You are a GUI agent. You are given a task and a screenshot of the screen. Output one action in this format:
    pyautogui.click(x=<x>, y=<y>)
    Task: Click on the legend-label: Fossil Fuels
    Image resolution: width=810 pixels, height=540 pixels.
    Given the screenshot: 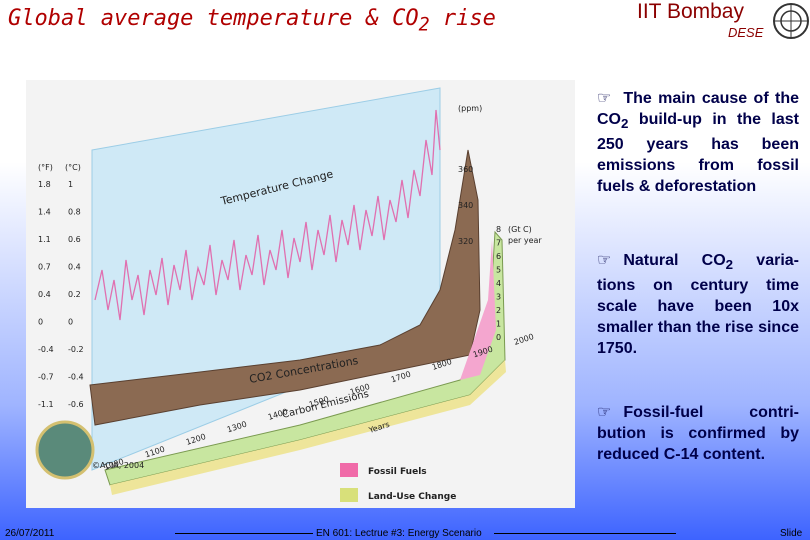 What is the action you would take?
    pyautogui.click(x=397, y=472)
    